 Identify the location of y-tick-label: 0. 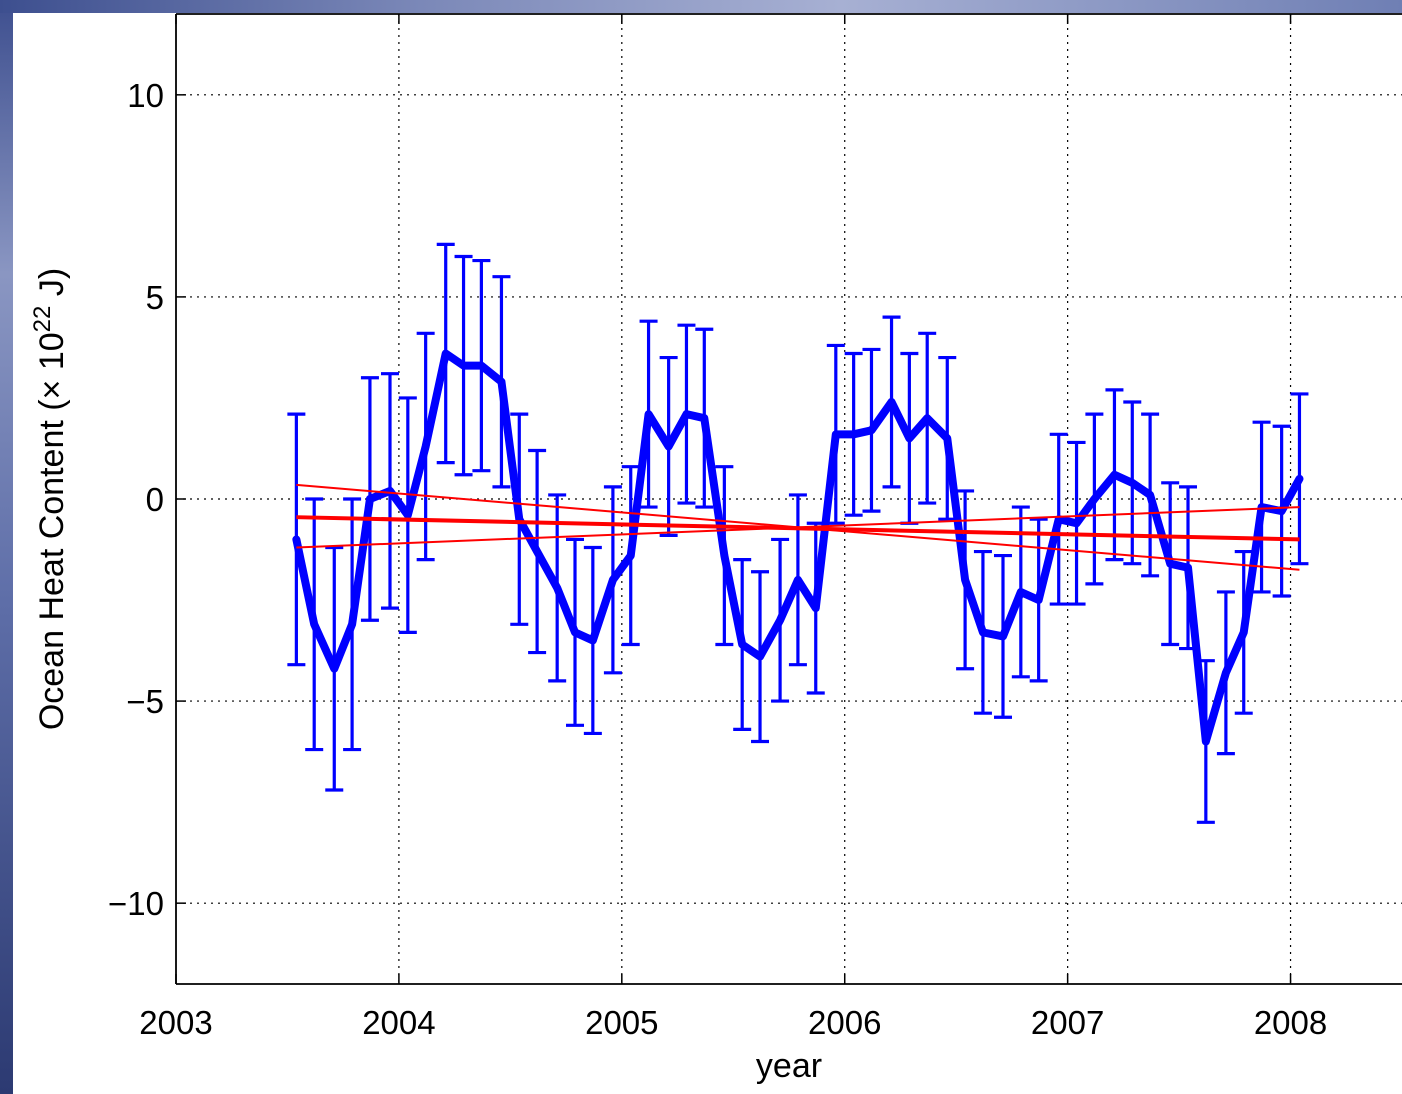
(155, 499).